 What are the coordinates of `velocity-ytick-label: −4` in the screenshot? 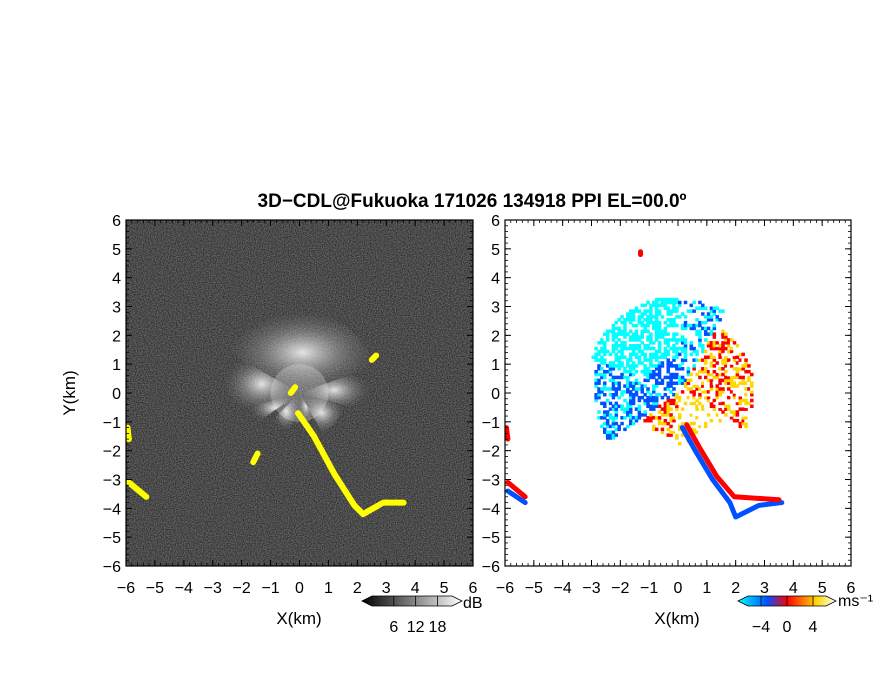 It's located at (491, 509).